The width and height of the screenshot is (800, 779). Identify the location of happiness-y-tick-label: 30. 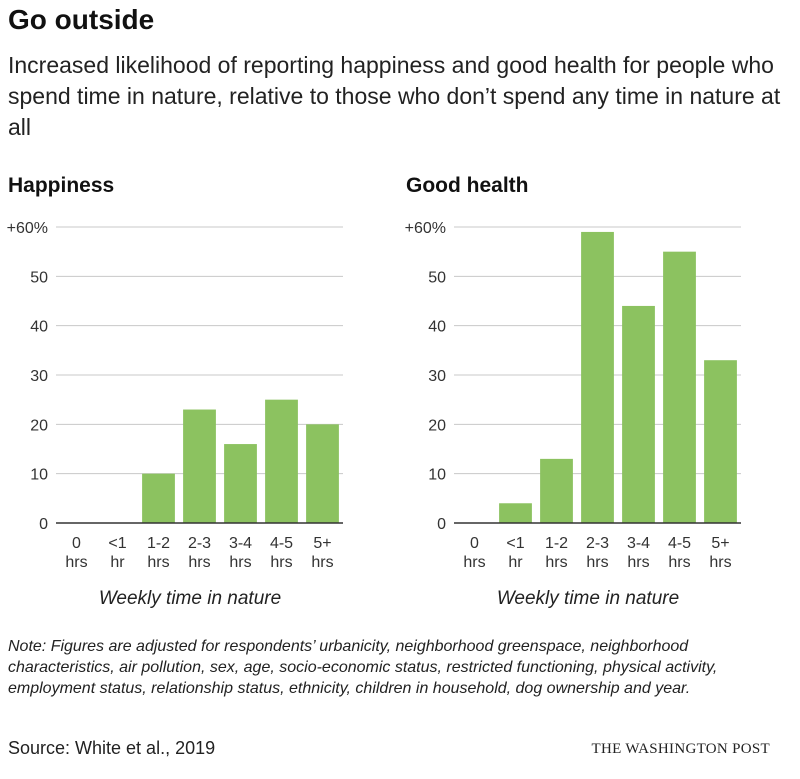
(39, 376).